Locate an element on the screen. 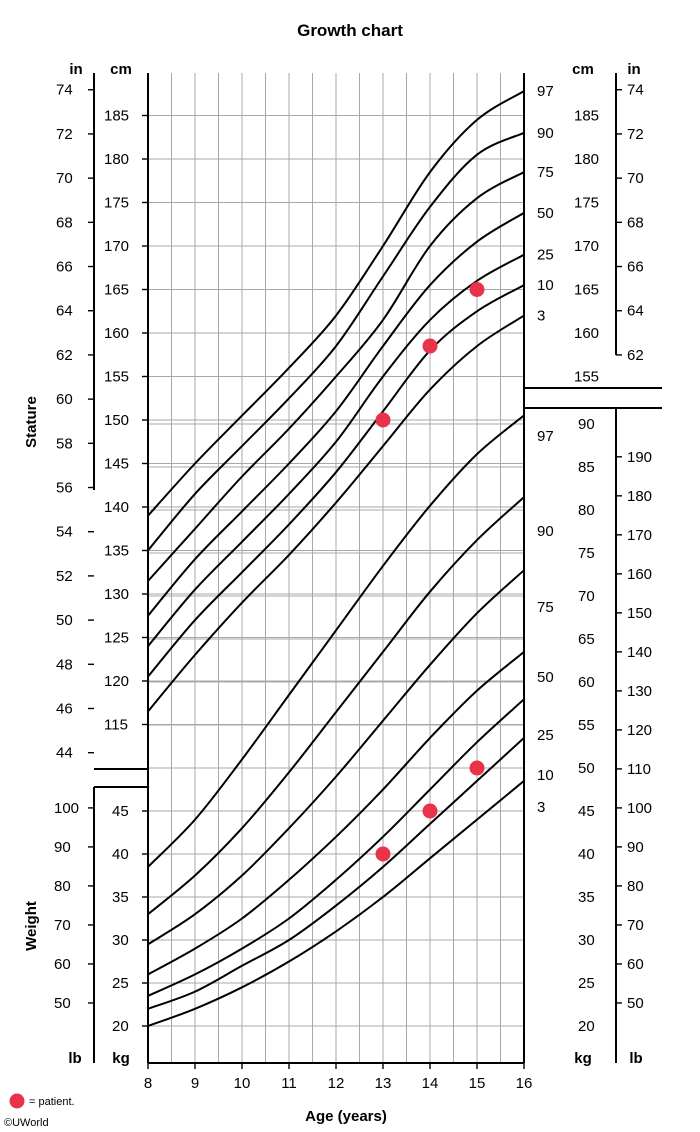  unit-cm-left: cm is located at coordinates (121, 69).